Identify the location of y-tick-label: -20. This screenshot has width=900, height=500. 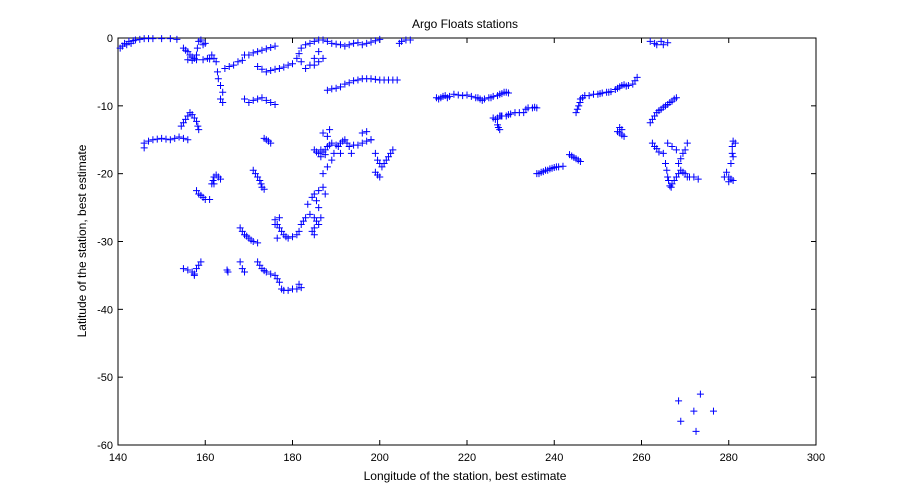
(105, 175).